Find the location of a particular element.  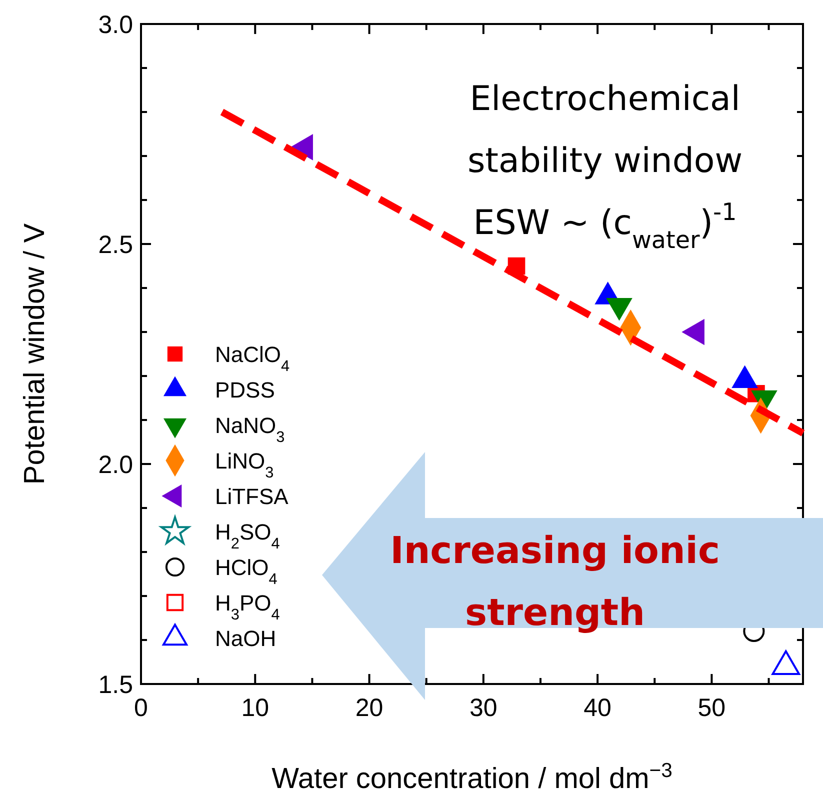

x-tick-label: 10 is located at coordinates (255, 708).